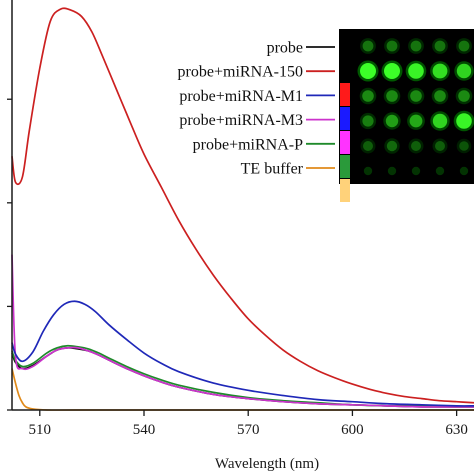 The image size is (474, 474). I want to click on legend-label: probe+miRNA-150, so click(240, 72).